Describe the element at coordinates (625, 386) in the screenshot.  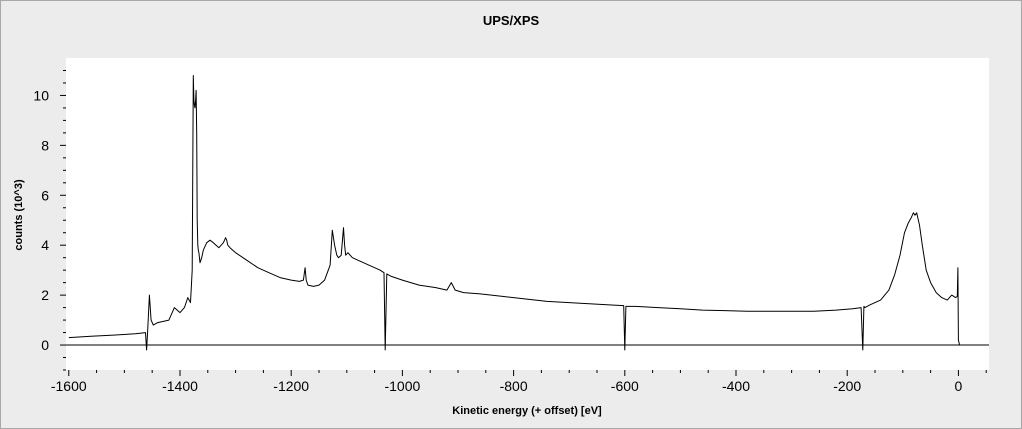
I see `x-tick-label: -600` at that location.